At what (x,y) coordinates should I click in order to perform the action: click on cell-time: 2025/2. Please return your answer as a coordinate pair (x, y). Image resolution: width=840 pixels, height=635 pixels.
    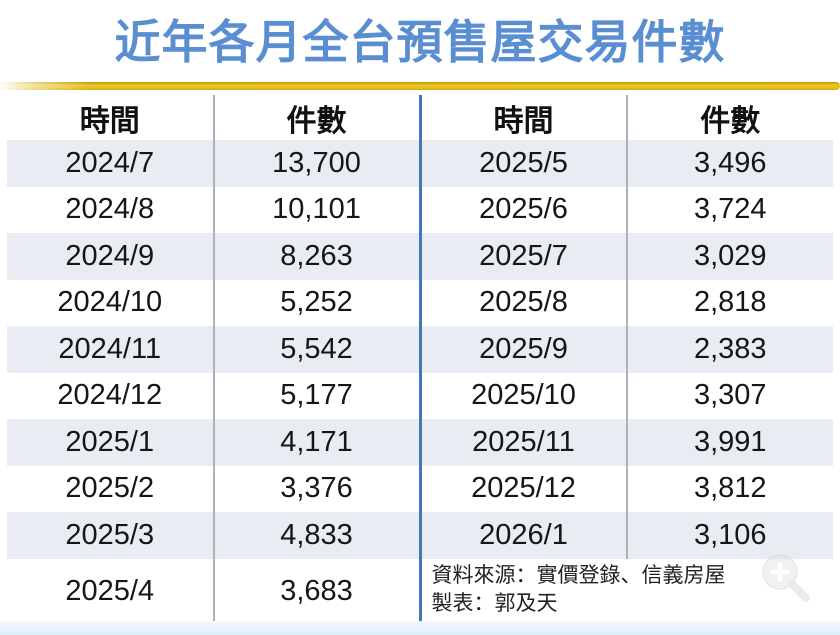
    Looking at the image, I should click on (111, 488).